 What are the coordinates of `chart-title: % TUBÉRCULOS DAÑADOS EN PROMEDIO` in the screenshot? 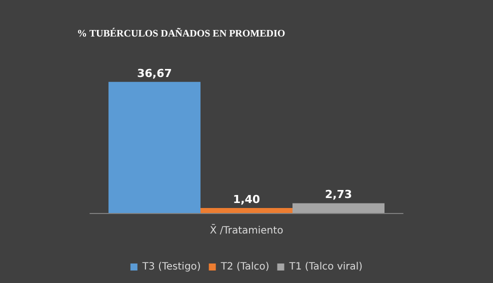 It's located at (181, 34).